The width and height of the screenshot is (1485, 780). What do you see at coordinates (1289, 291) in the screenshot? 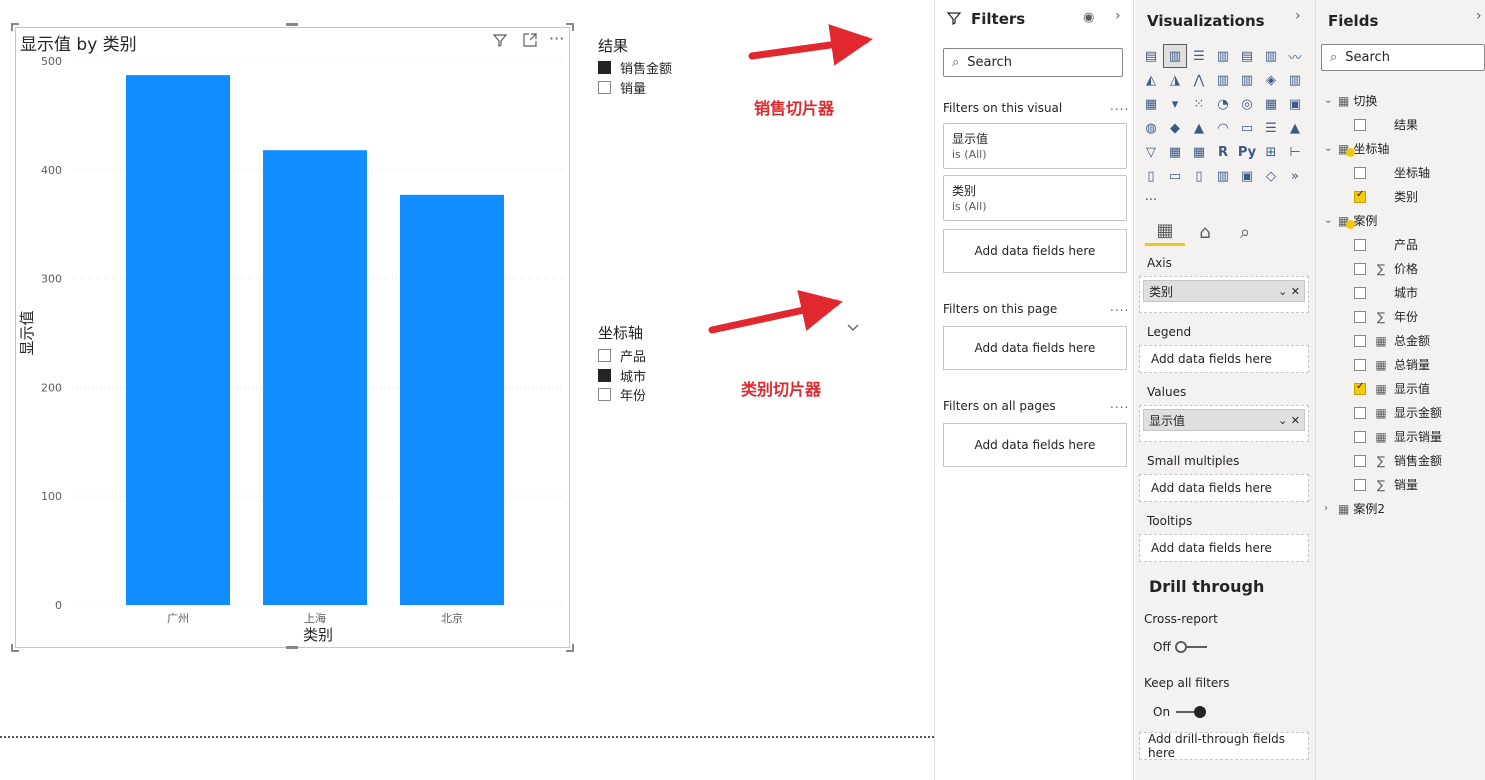
I see `chevron-down-close-icon: ⌄ ✕` at bounding box center [1289, 291].